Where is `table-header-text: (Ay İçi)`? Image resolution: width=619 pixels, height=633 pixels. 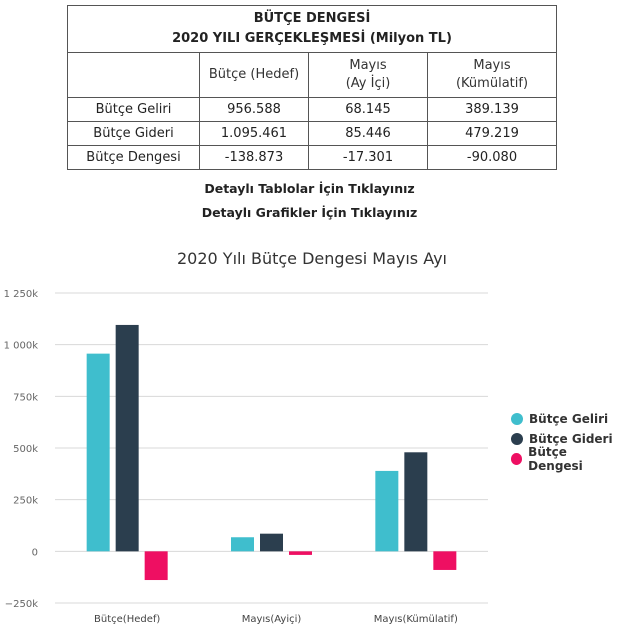 table-header-text: (Ay İçi) is located at coordinates (368, 83).